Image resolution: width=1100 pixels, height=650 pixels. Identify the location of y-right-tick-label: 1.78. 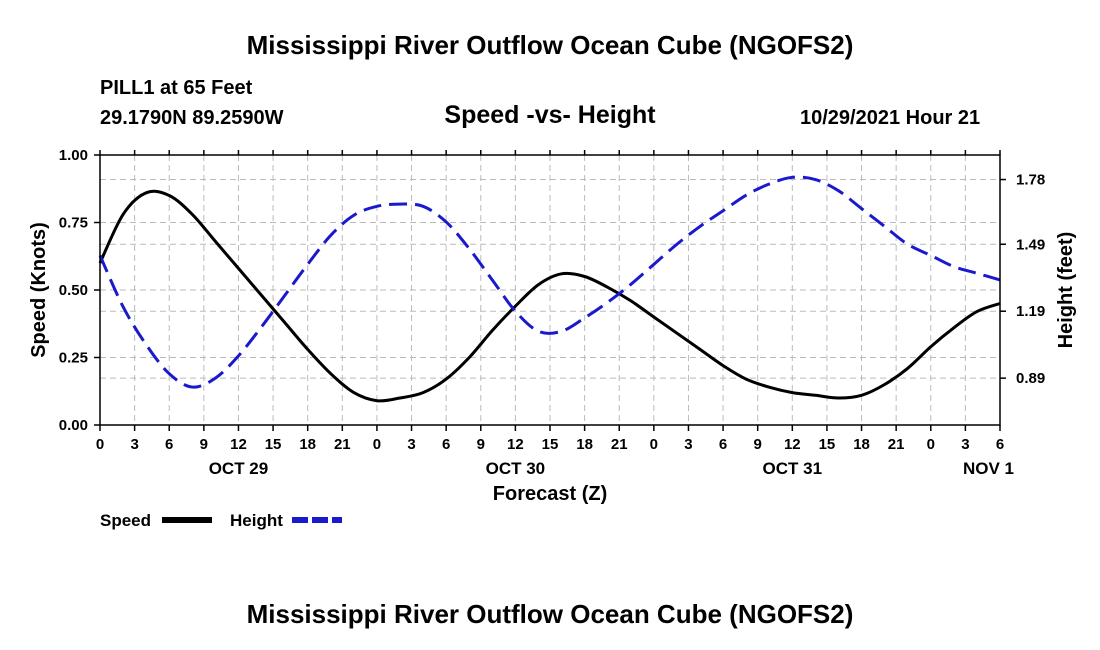
(1030, 180).